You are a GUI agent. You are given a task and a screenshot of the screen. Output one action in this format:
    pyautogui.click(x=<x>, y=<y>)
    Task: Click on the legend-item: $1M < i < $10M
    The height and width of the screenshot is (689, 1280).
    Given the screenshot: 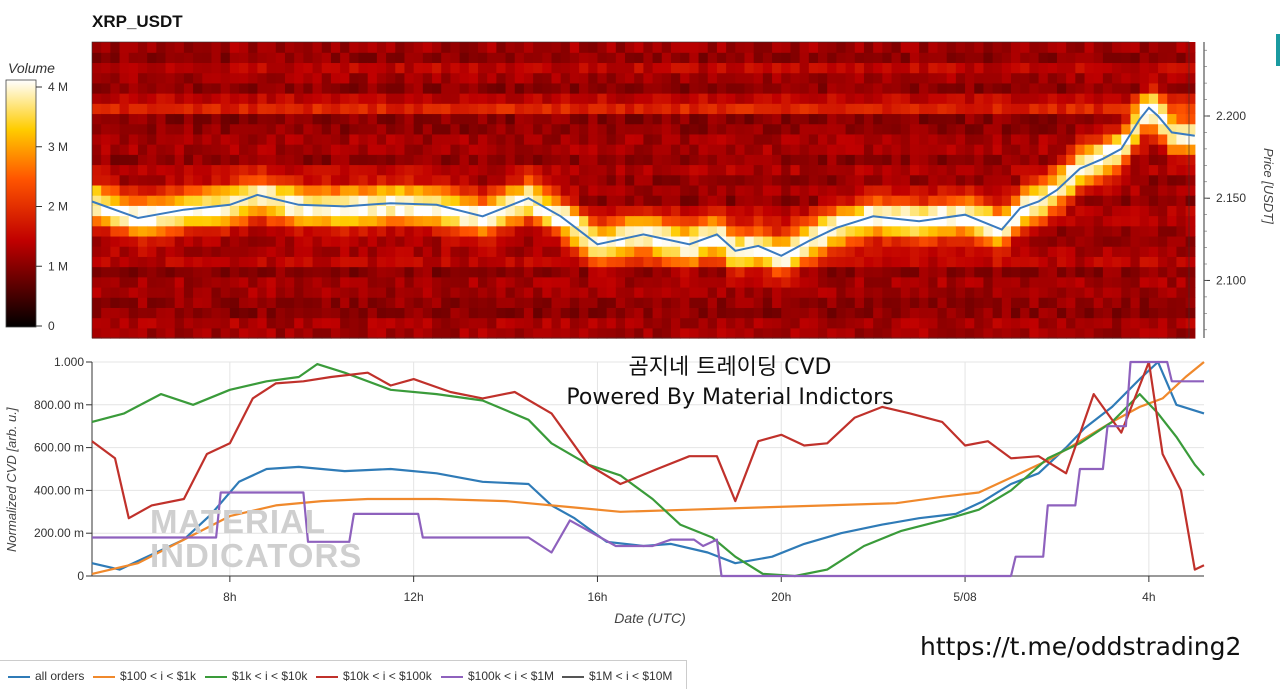 What is the action you would take?
    pyautogui.click(x=617, y=676)
    